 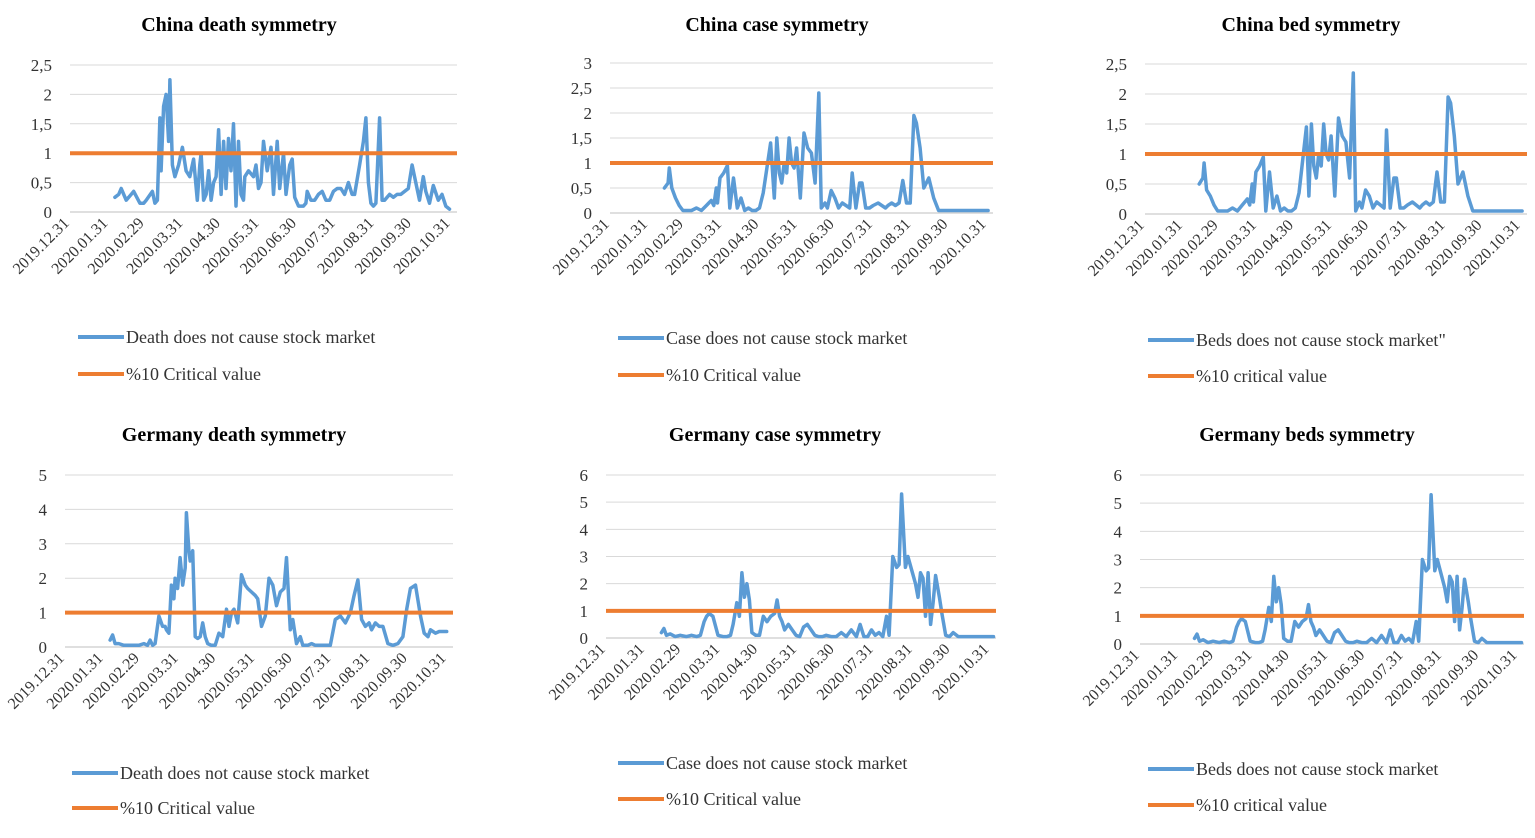 What do you see at coordinates (775, 435) in the screenshot?
I see `chart-title: Germany case symmetry` at bounding box center [775, 435].